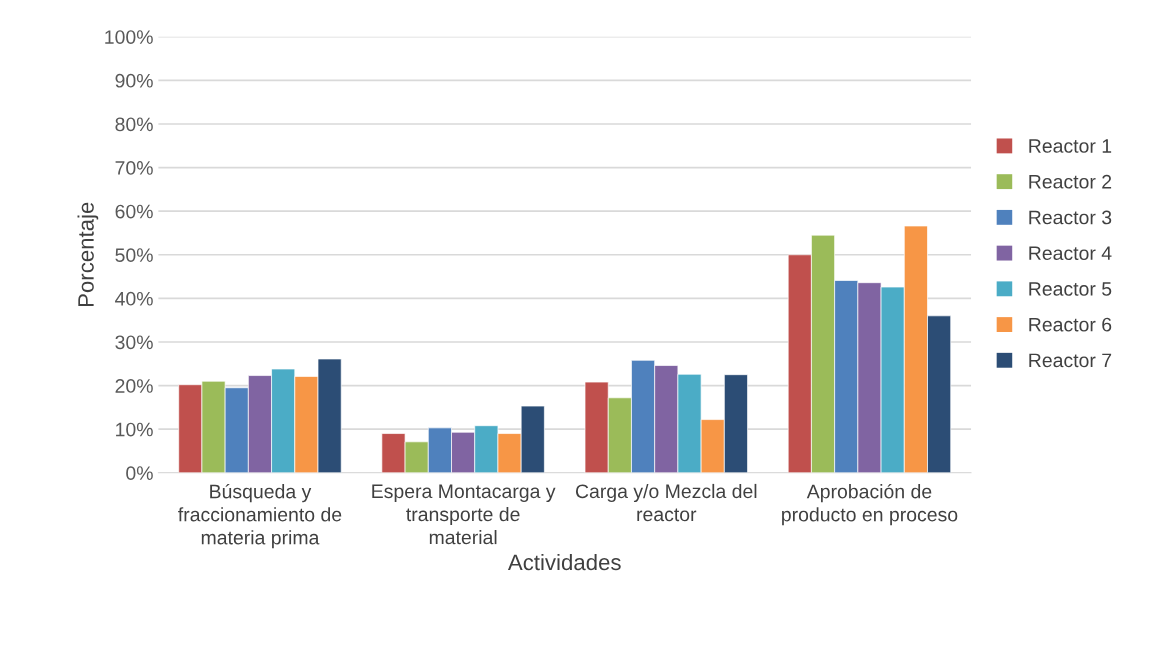 This screenshot has height=645, width=1156. What do you see at coordinates (1070, 324) in the screenshot?
I see `legend-label: Reactor 6` at bounding box center [1070, 324].